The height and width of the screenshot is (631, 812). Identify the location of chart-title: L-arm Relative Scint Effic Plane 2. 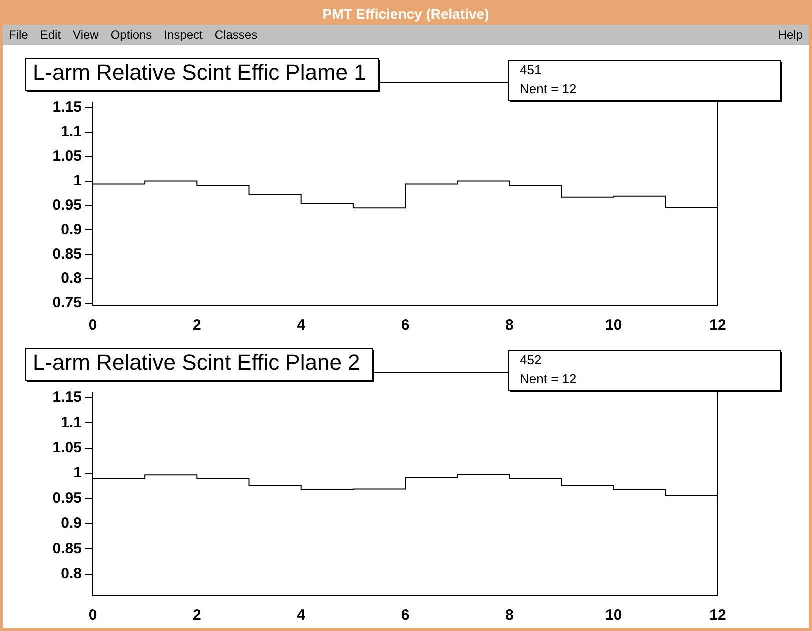
(196, 363).